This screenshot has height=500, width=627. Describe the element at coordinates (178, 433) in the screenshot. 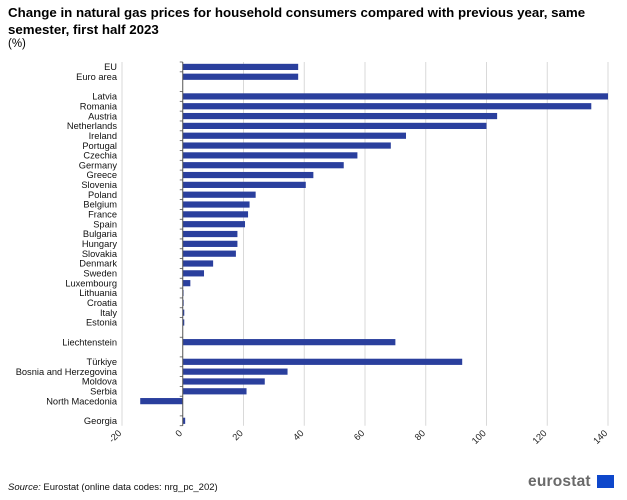

I see `x-tick-label: 0` at that location.